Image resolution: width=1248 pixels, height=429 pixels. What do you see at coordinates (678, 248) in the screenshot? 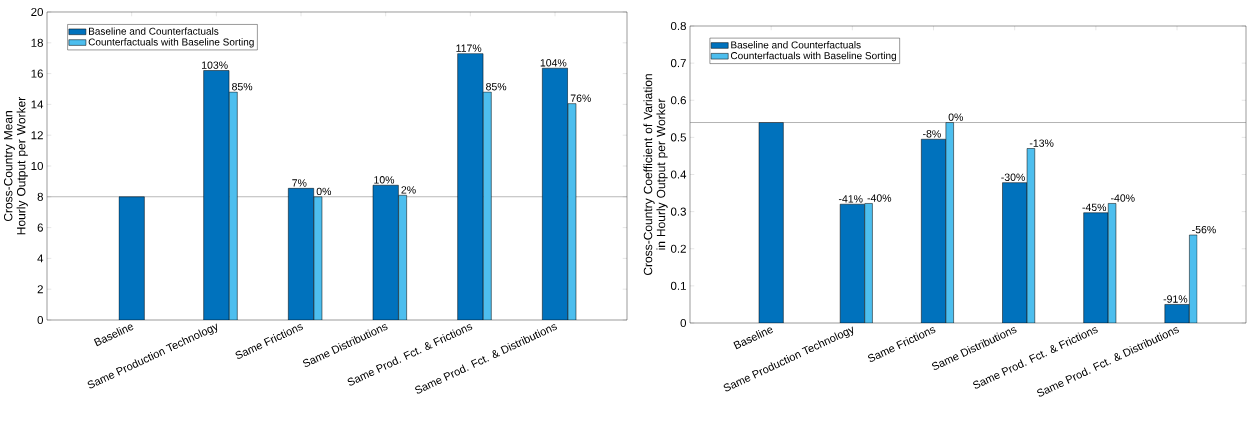
I see `y-tick-label: 0.2` at bounding box center [678, 248].